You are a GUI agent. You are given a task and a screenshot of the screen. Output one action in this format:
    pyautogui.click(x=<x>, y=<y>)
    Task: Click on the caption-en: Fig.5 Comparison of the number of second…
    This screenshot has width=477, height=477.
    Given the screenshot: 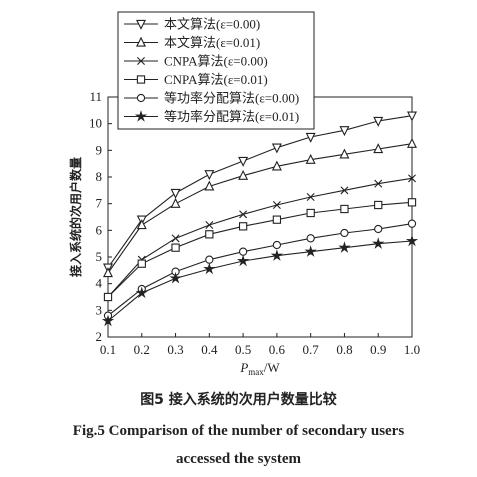 What is the action you would take?
    pyautogui.click(x=238, y=445)
    